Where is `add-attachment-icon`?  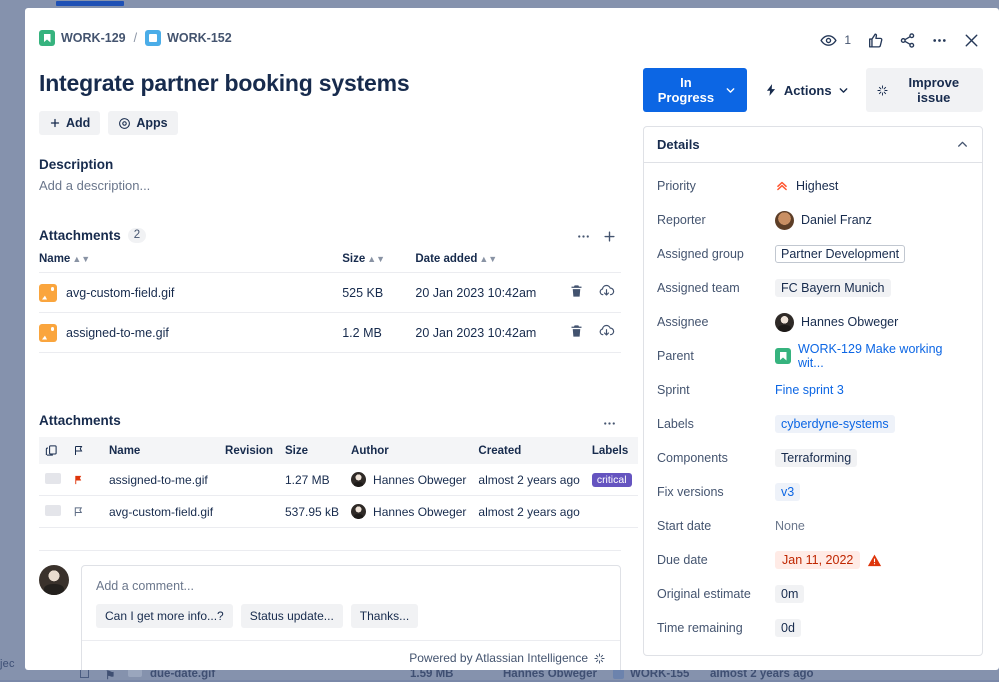 add-attachment-icon is located at coordinates (609, 236).